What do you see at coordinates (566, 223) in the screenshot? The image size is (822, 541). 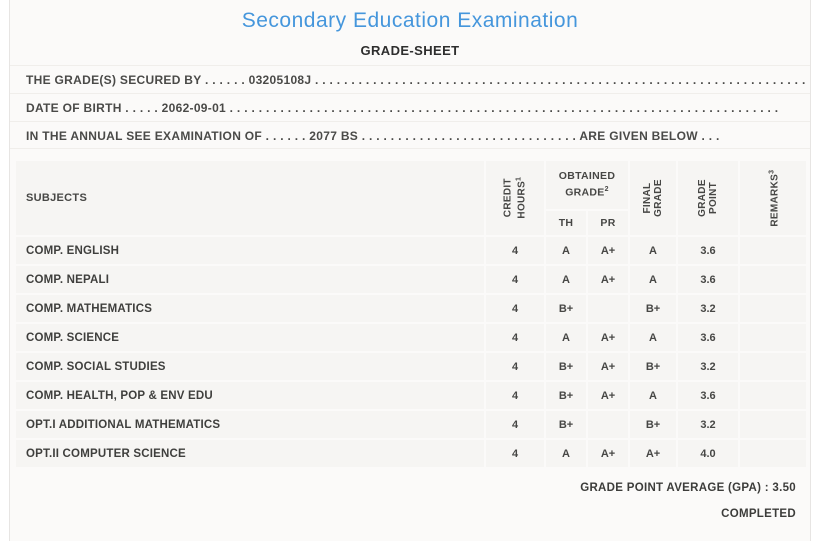 I see `col-header-theory: TH` at bounding box center [566, 223].